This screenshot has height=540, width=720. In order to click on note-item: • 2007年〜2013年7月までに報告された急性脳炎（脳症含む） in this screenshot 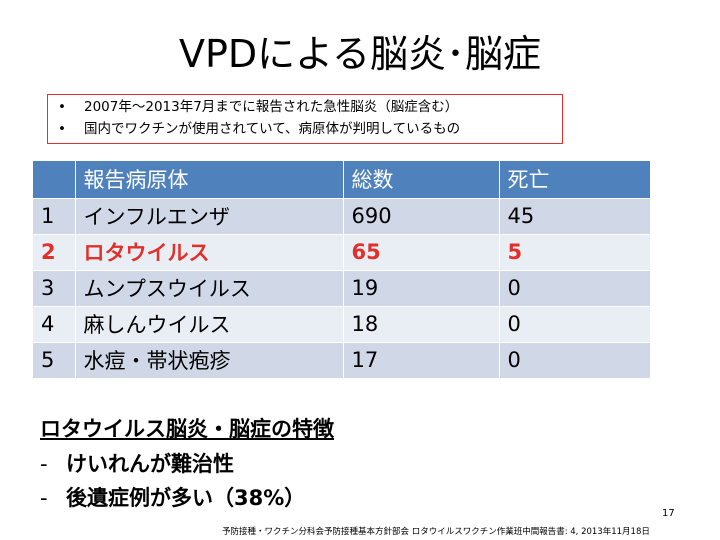, I will do `click(258, 107)`.